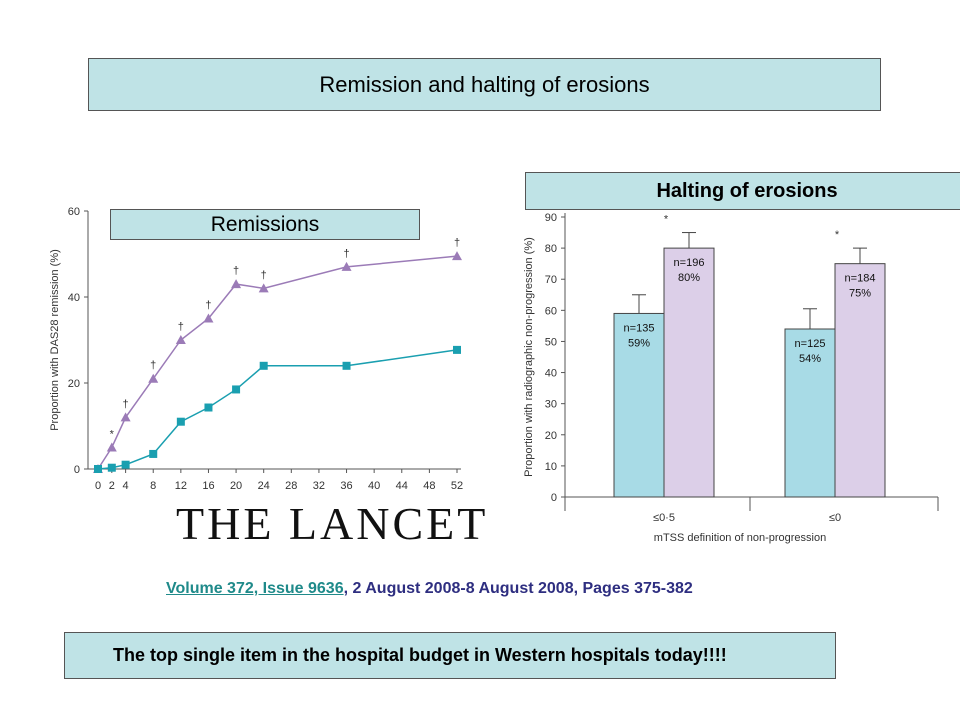  Describe the element at coordinates (77, 470) in the screenshot. I see `line-y-tick-label: 0` at that location.